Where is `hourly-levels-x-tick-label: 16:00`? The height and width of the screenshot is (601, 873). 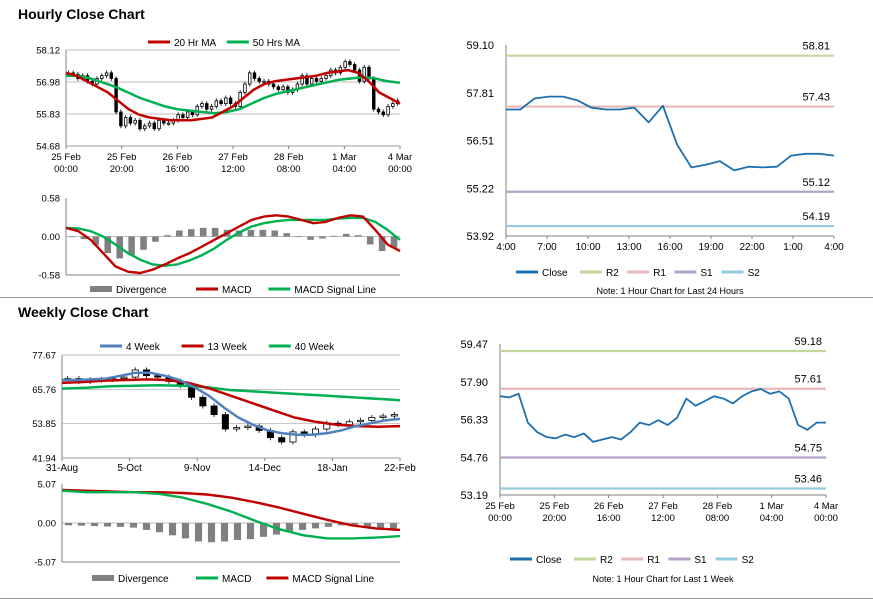 hourly-levels-x-tick-label: 16:00 is located at coordinates (669, 247).